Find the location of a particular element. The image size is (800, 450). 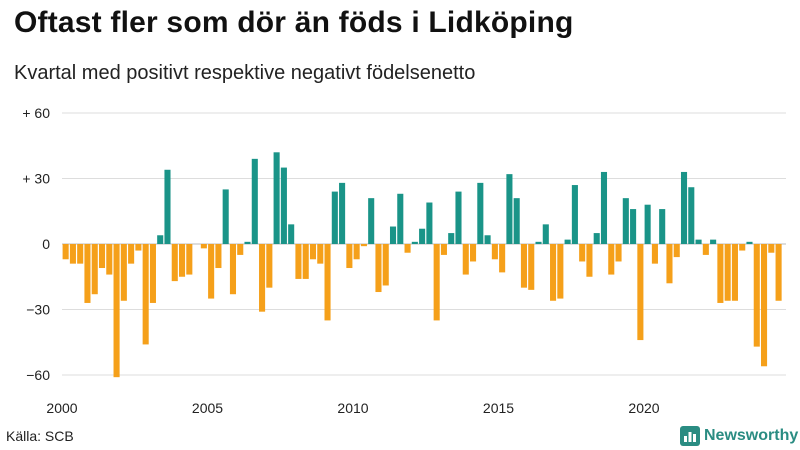

chart-title: Oftast fler som dör än föds i Lidköping is located at coordinates (294, 22).